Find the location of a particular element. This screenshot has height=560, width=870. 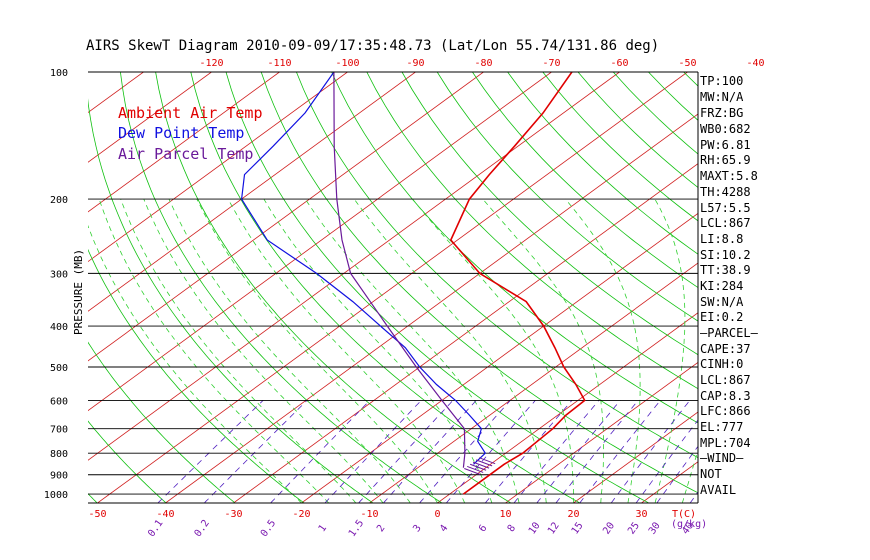

top-temp-tick-label: -120 is located at coordinates (211, 63).